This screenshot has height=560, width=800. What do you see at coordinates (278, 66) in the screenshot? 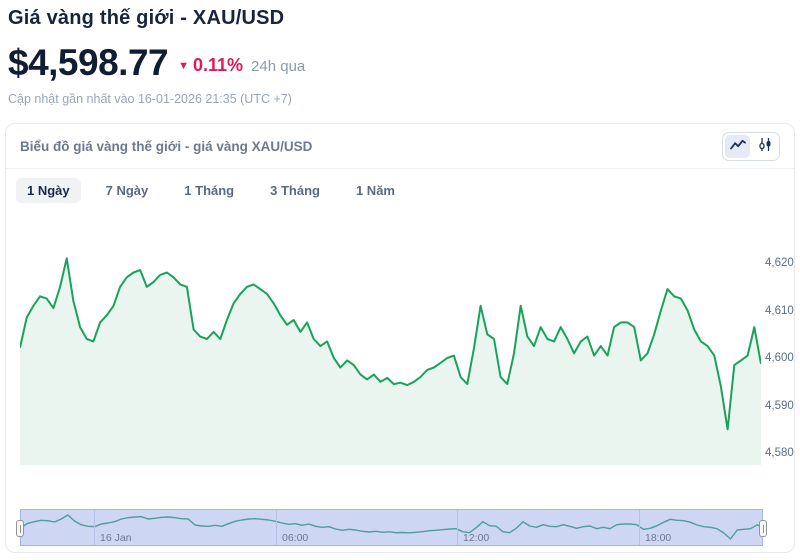
I see `price-change-period: 24h qua` at bounding box center [278, 66].